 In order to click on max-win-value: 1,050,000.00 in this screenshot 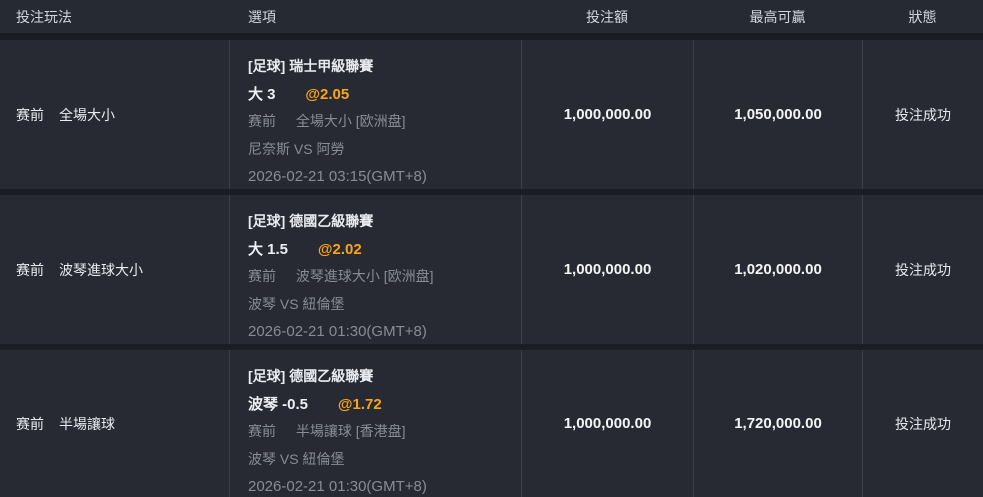, I will do `click(778, 114)`.